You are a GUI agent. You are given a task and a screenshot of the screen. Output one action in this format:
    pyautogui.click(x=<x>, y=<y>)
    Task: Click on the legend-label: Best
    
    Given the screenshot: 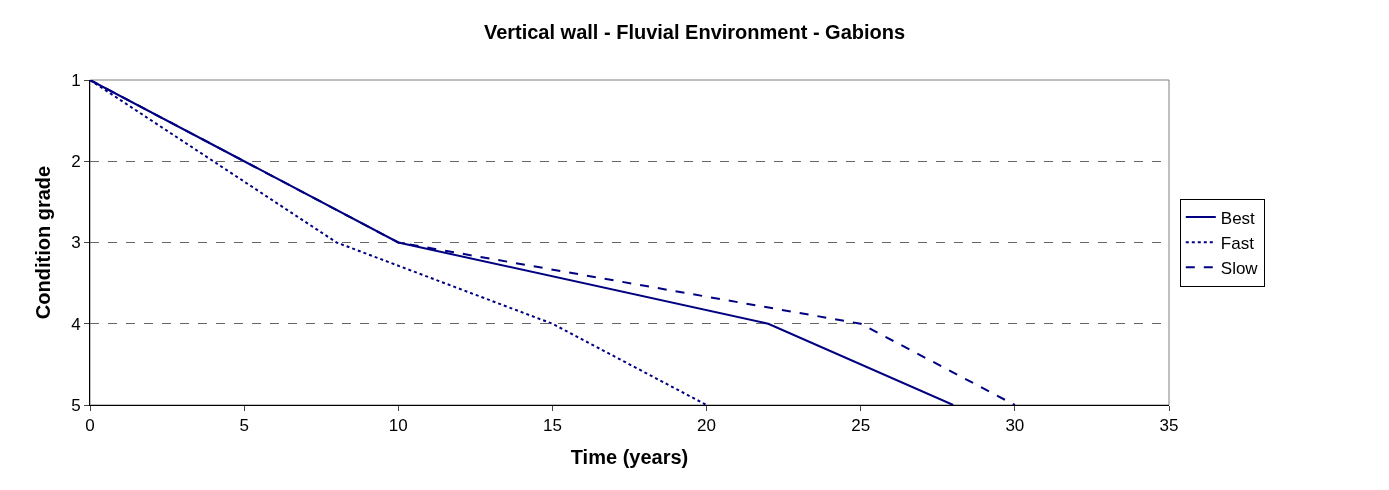 What is the action you would take?
    pyautogui.click(x=1238, y=218)
    